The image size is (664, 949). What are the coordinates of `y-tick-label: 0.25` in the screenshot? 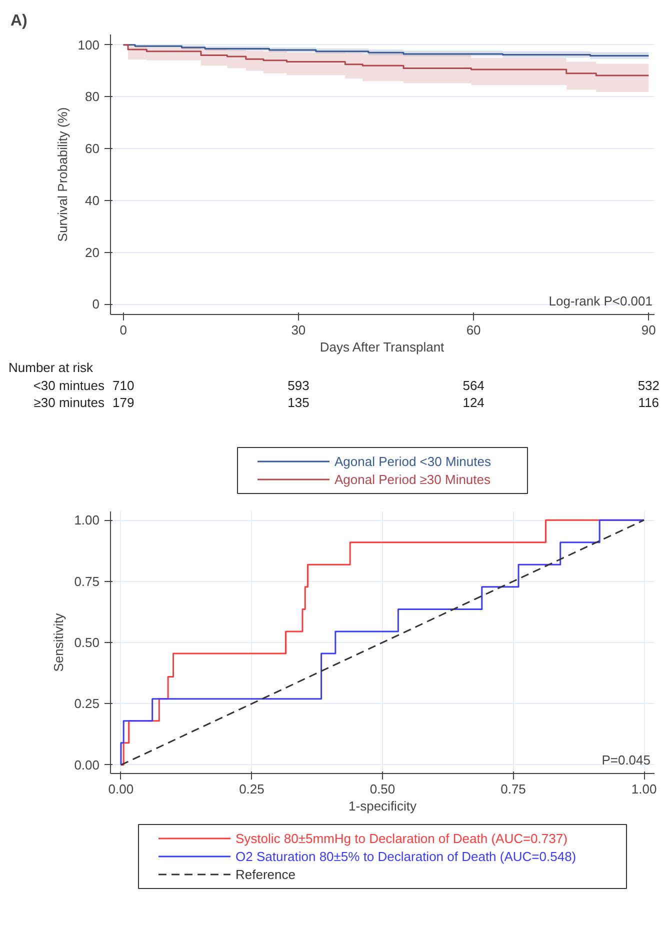 It's located at (87, 704).